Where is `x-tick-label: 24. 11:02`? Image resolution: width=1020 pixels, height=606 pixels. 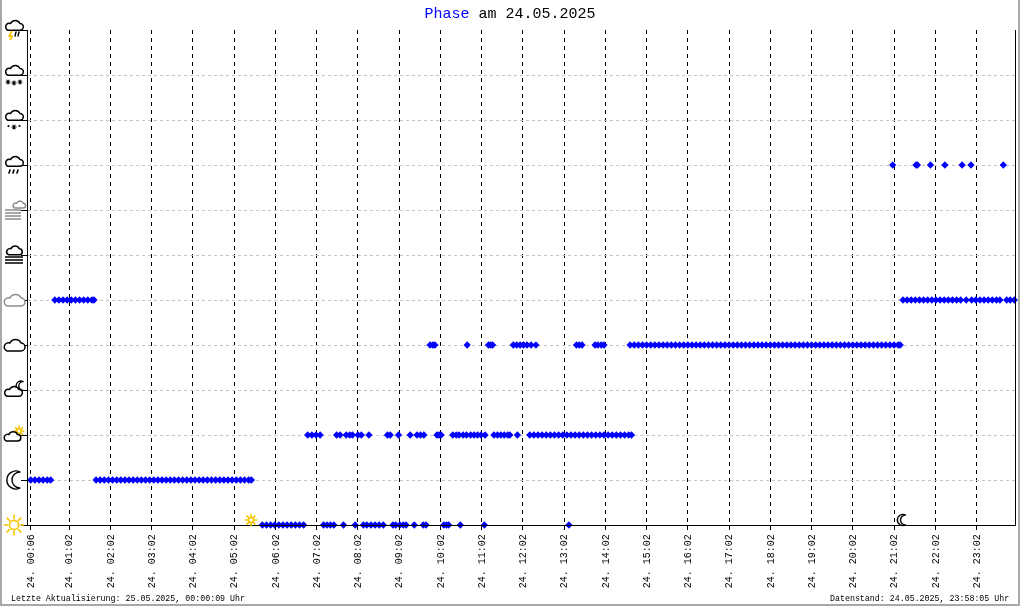 x-tick-label: 24. 11:02 is located at coordinates (482, 561).